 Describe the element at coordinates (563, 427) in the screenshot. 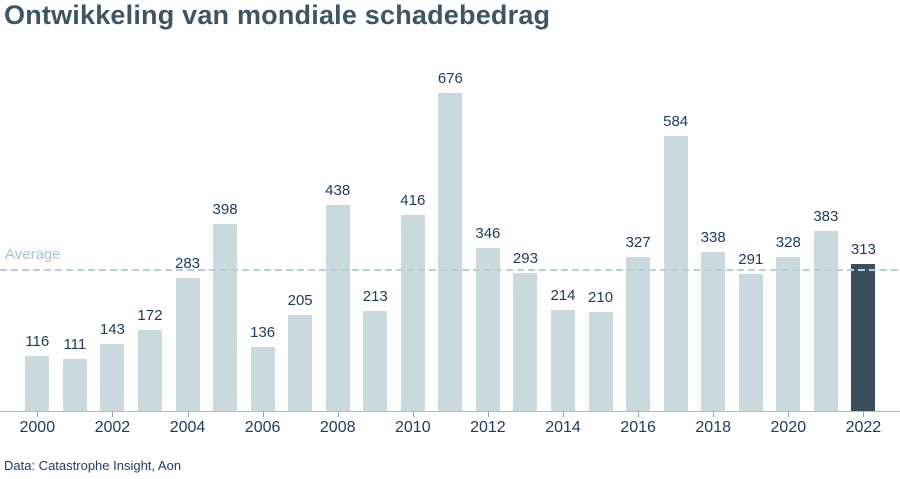

I see `x-tick-label: 2014` at that location.